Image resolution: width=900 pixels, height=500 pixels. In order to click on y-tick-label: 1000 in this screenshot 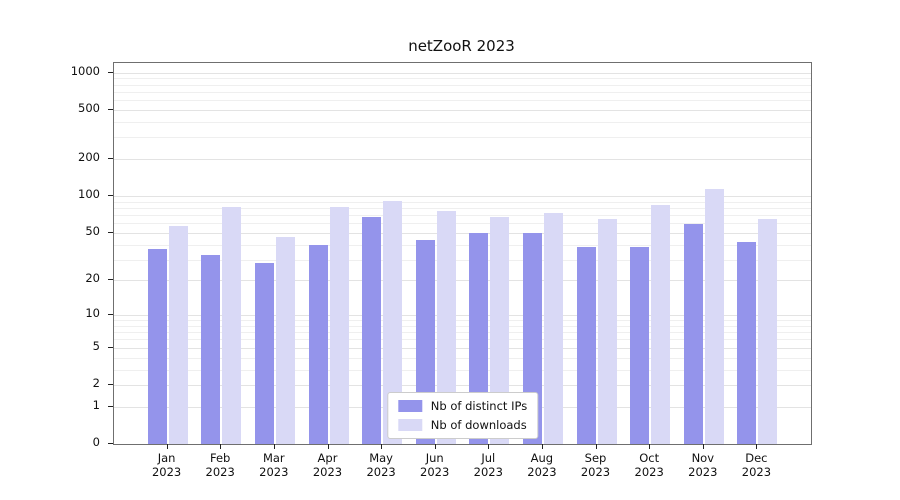, I will do `click(85, 70)`.